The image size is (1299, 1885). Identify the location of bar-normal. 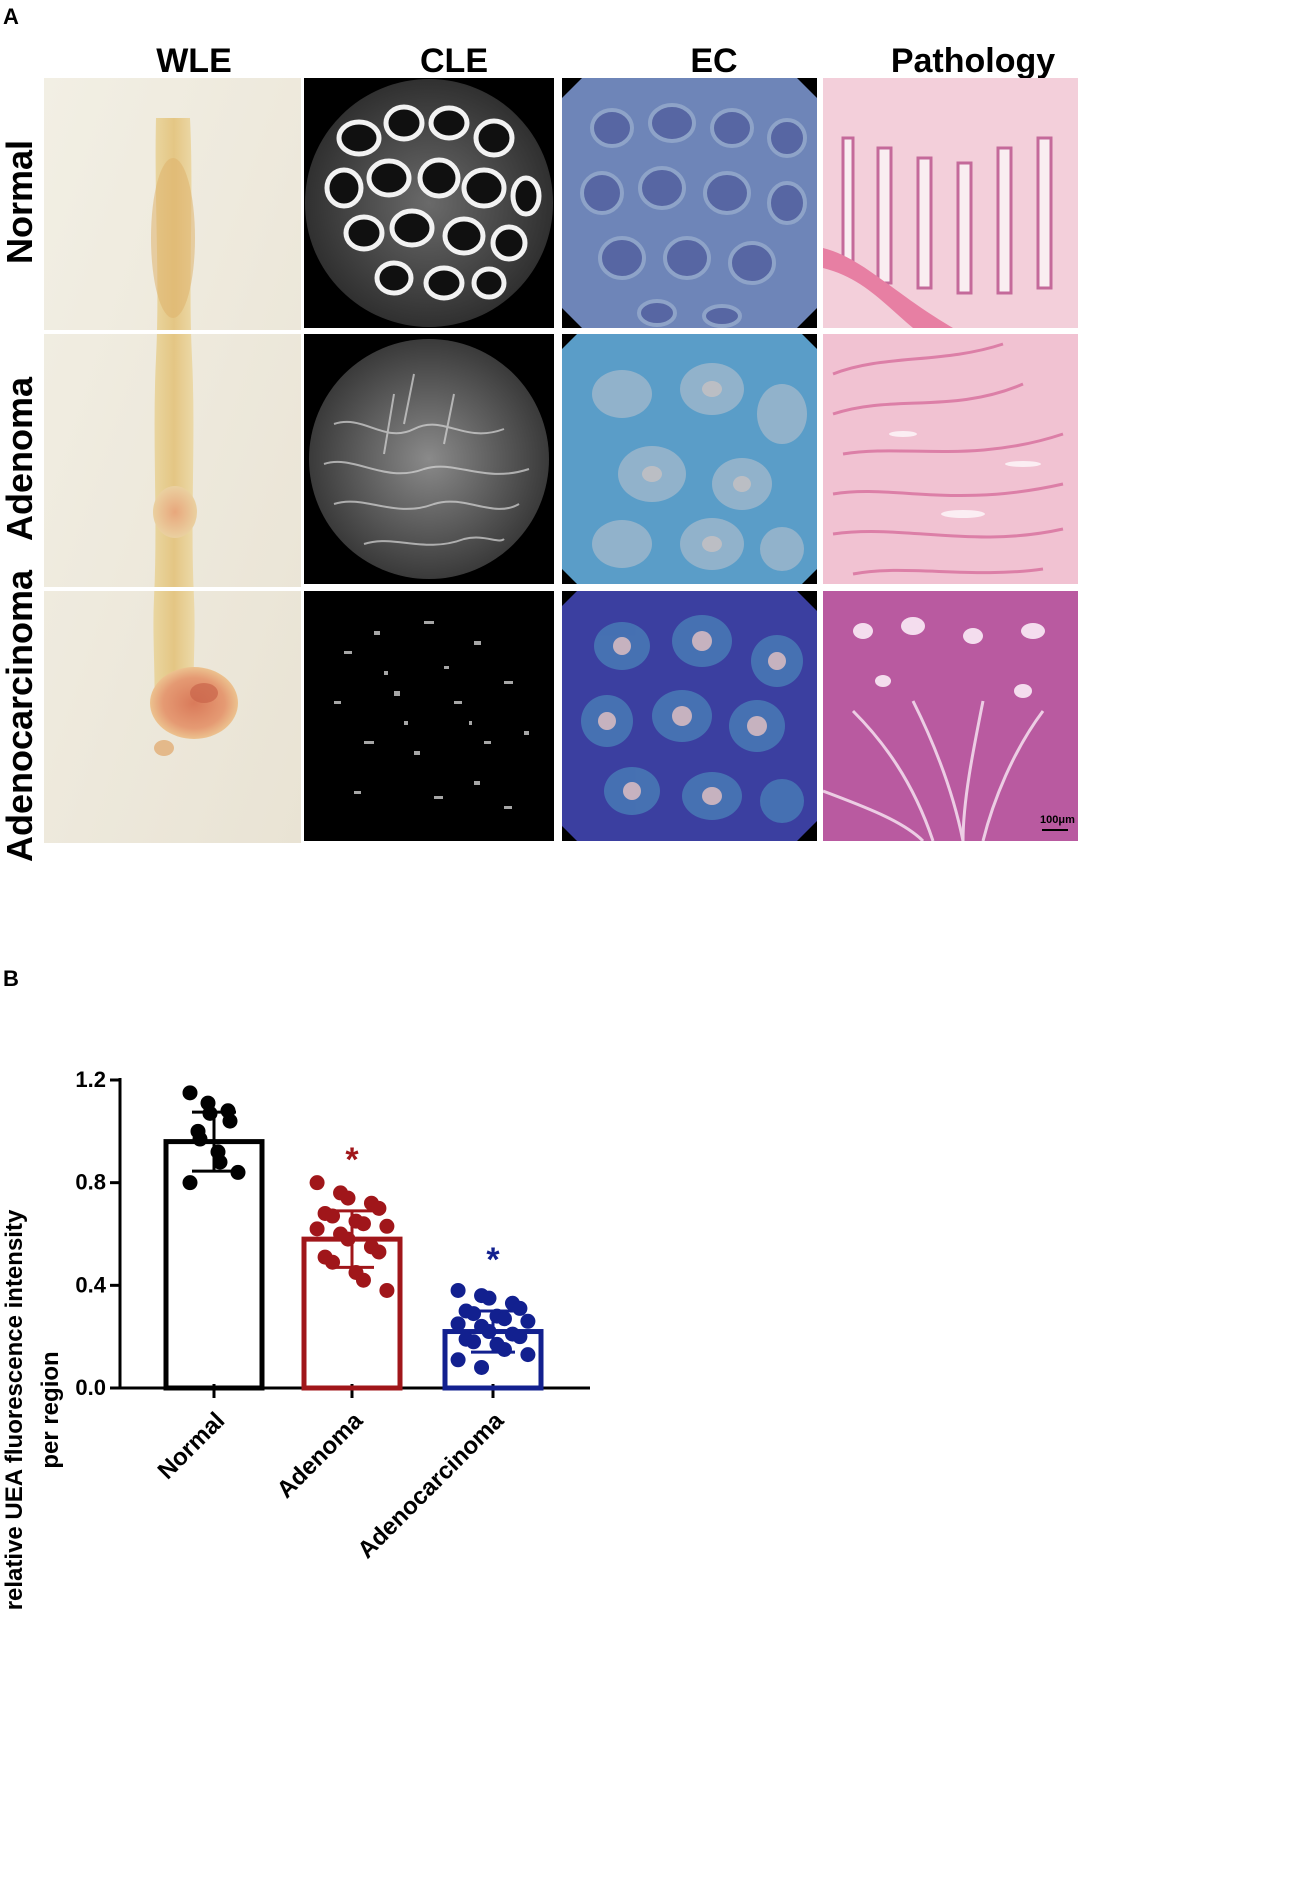
(214, 1265).